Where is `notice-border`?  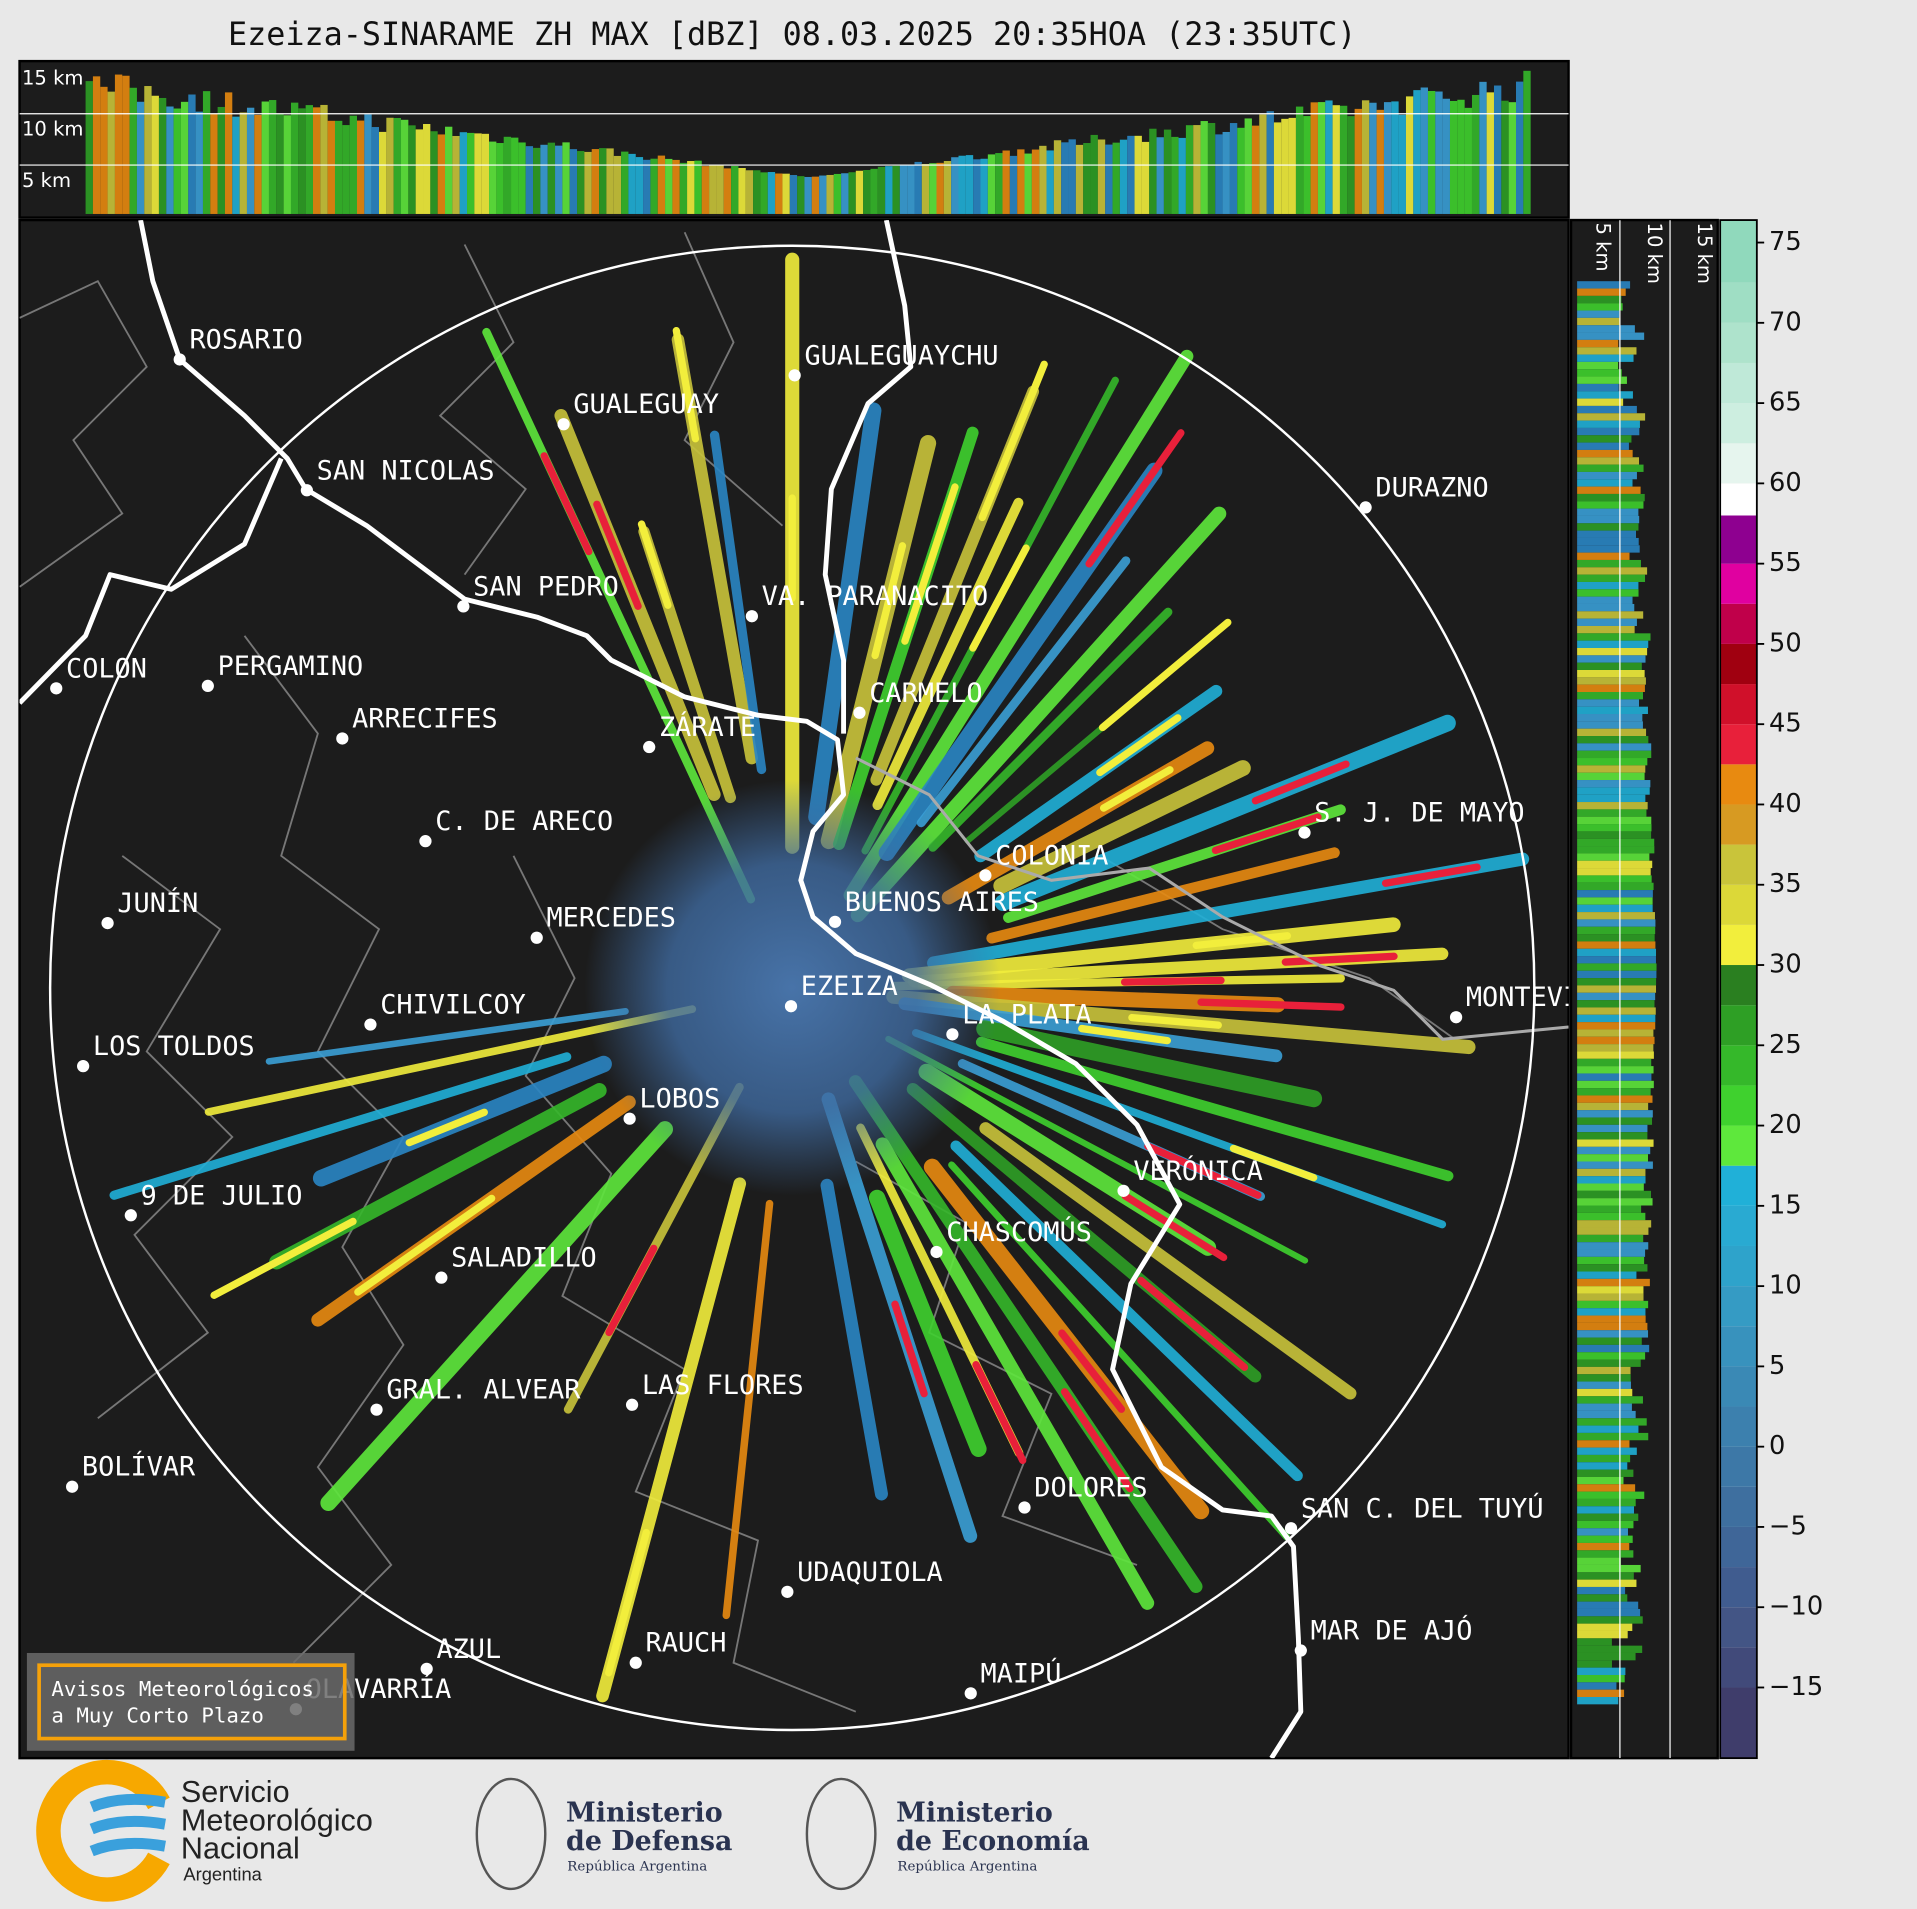
notice-border is located at coordinates (192, 1702).